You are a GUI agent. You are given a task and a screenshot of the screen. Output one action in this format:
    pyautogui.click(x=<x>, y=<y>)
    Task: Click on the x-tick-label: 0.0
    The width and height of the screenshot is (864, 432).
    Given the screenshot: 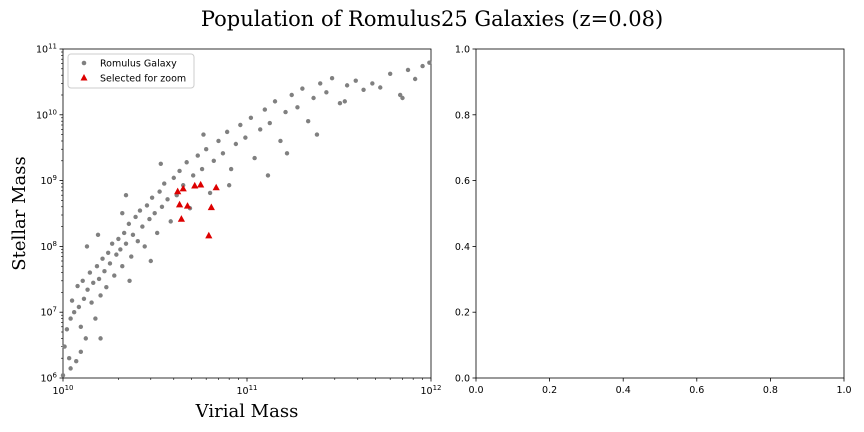 What is the action you would take?
    pyautogui.click(x=475, y=390)
    